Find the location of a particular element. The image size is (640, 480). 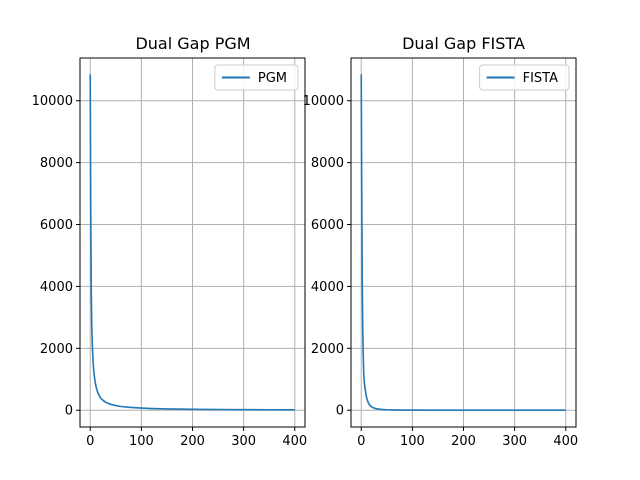

legend-label: PGM is located at coordinates (272, 78).